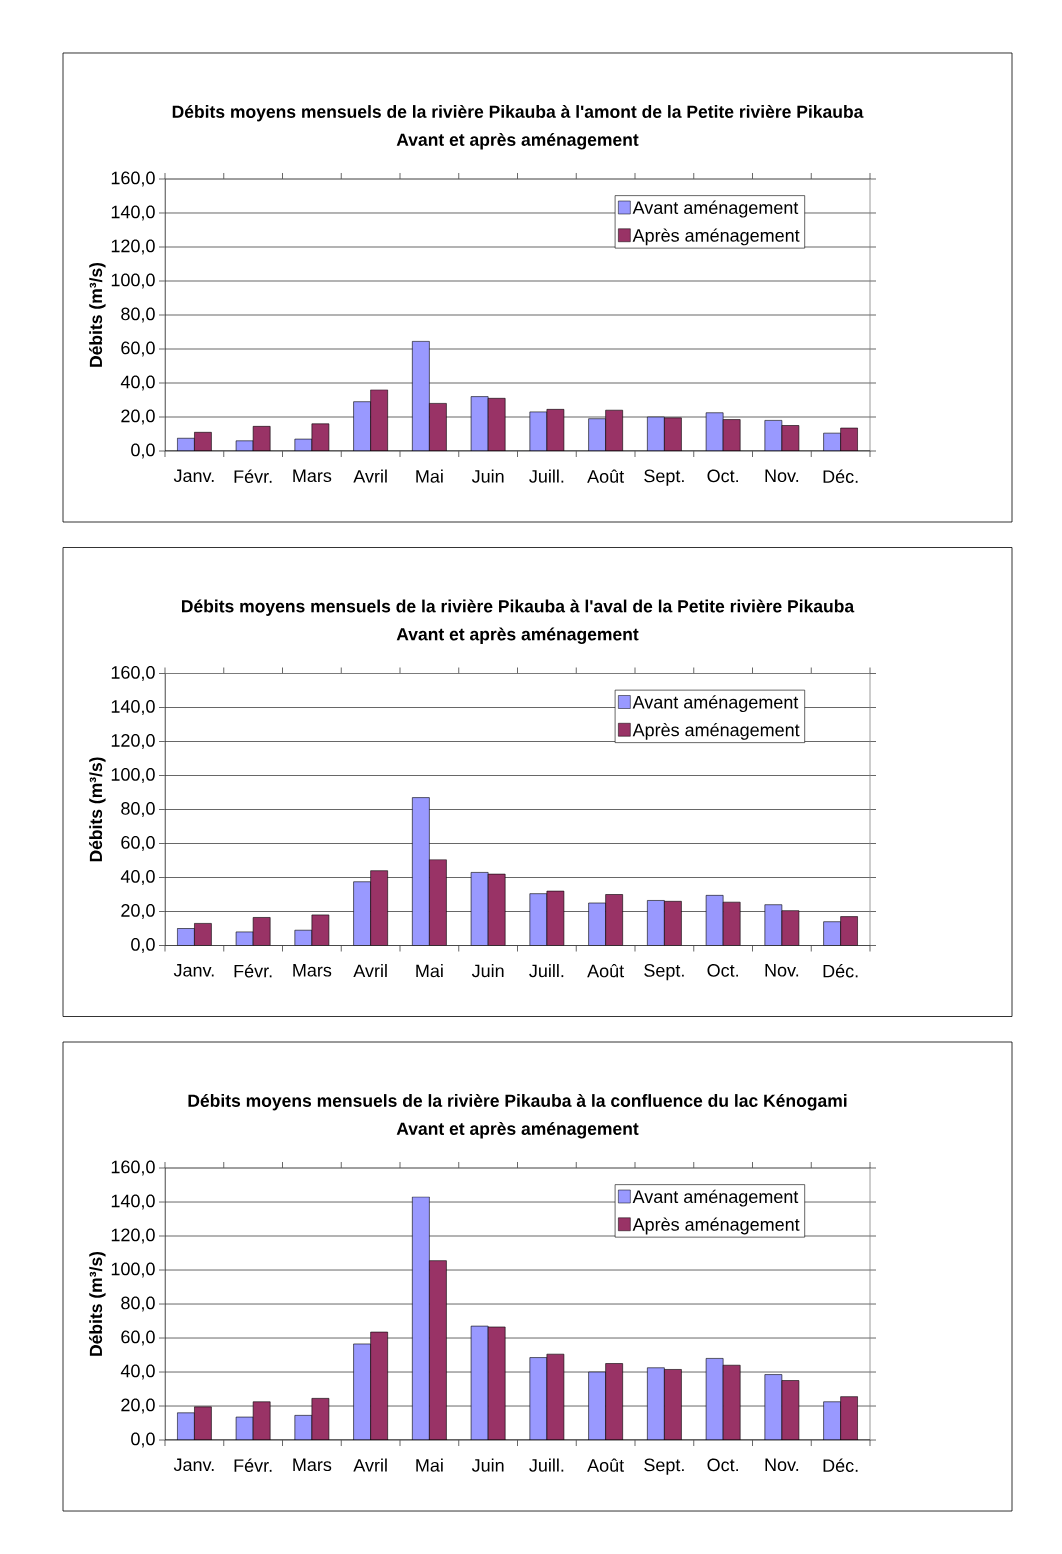 This screenshot has width=1062, height=1554. What do you see at coordinates (517, 1102) in the screenshot?
I see `chart-title: Débits moyens mensuels de la rivière Pikauba à la confluence du lac Kénogami` at bounding box center [517, 1102].